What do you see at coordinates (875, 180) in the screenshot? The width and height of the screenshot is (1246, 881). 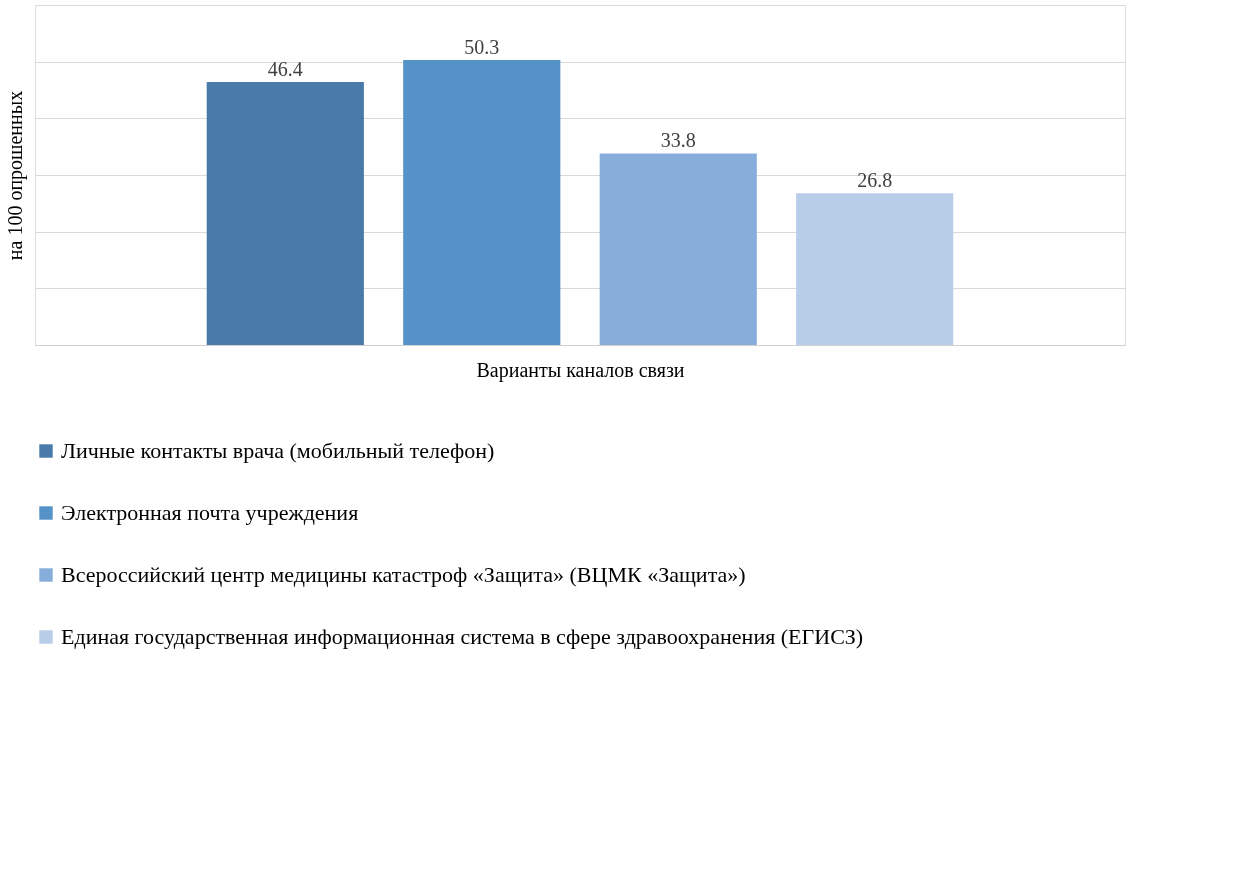 I see `data-label: 26.8` at bounding box center [875, 180].